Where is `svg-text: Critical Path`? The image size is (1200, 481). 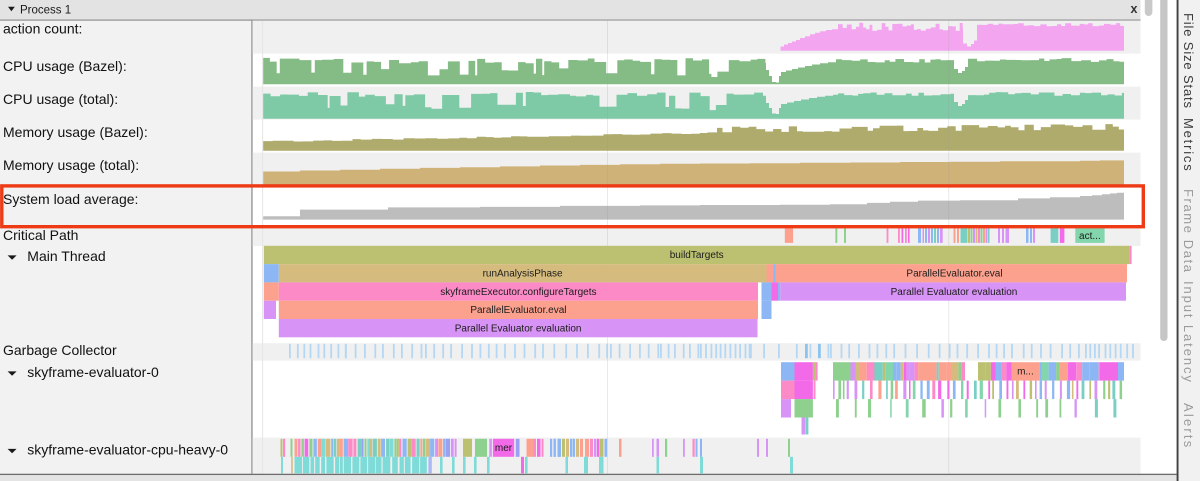
svg-text: Critical Path is located at coordinates (40, 235).